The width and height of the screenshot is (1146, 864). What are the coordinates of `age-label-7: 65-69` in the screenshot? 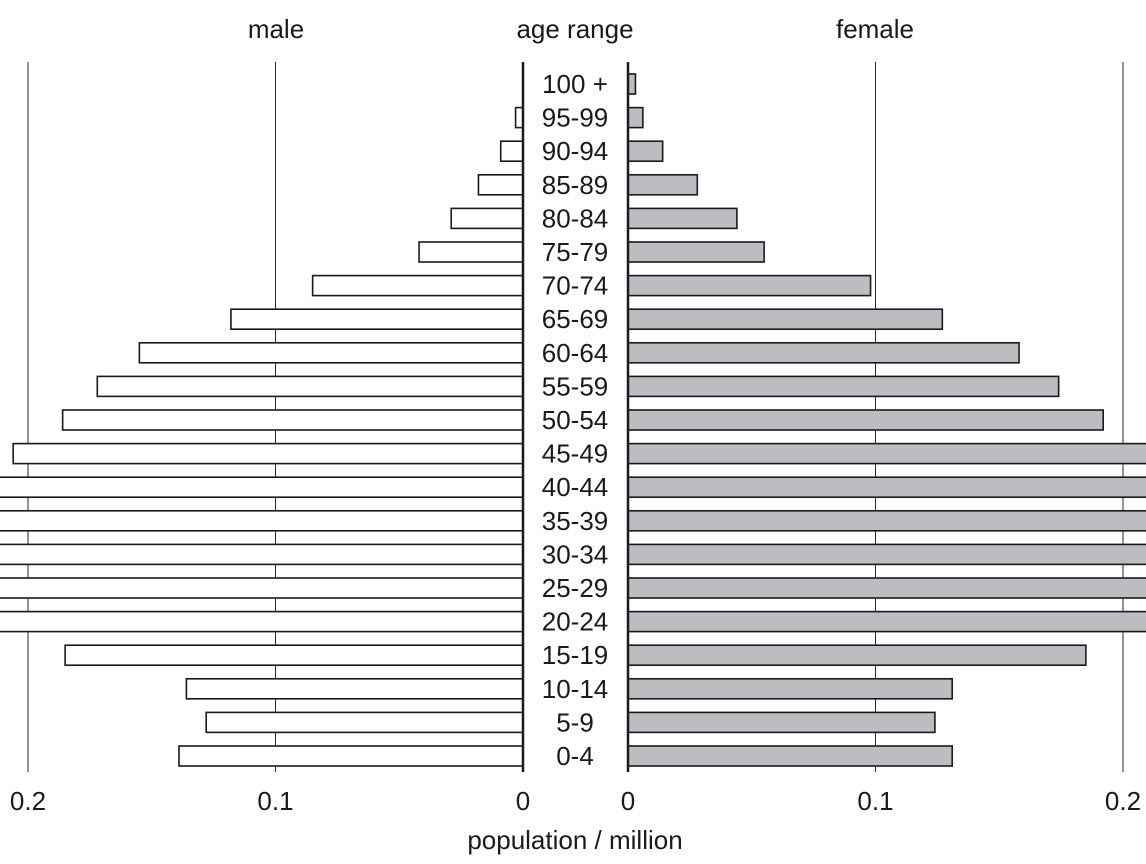 It's located at (575, 319).